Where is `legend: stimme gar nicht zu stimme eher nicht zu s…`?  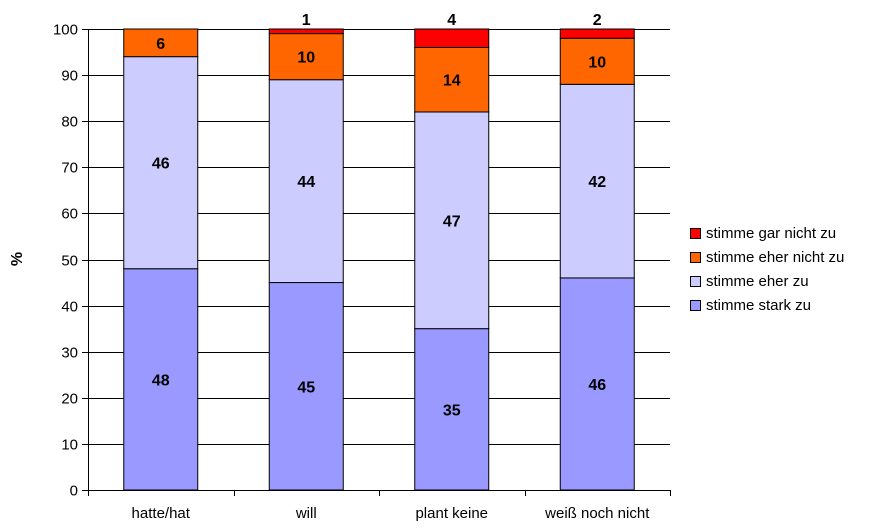
legend: stimme gar nicht zu stimme eher nicht zu s… is located at coordinates (791, 272).